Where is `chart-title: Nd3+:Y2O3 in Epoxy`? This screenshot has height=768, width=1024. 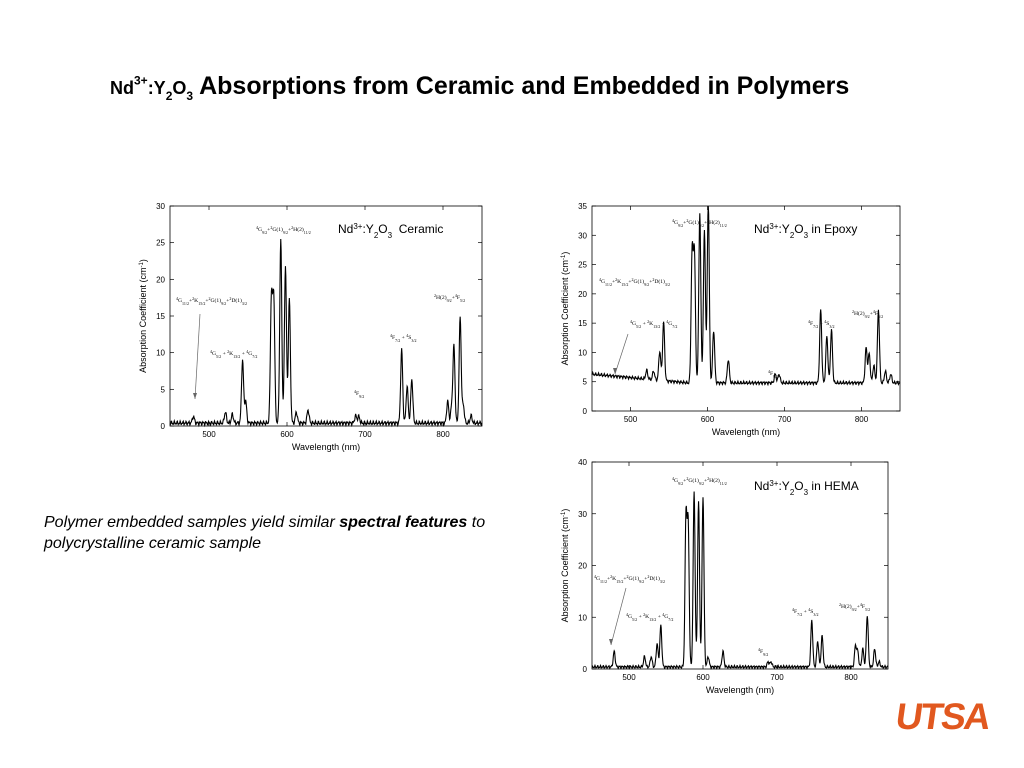
chart-title: Nd3+:Y2O3 in Epoxy is located at coordinates (805, 231).